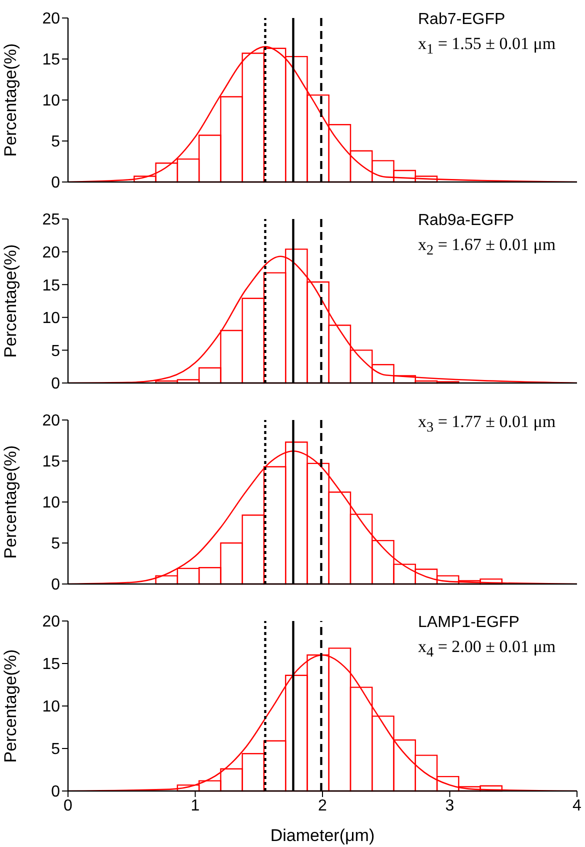 This screenshot has height=847, width=585. Describe the element at coordinates (487, 649) in the screenshot. I see `annotation: x$_{4}$ = 2.00 ± 0.01 μm` at that location.